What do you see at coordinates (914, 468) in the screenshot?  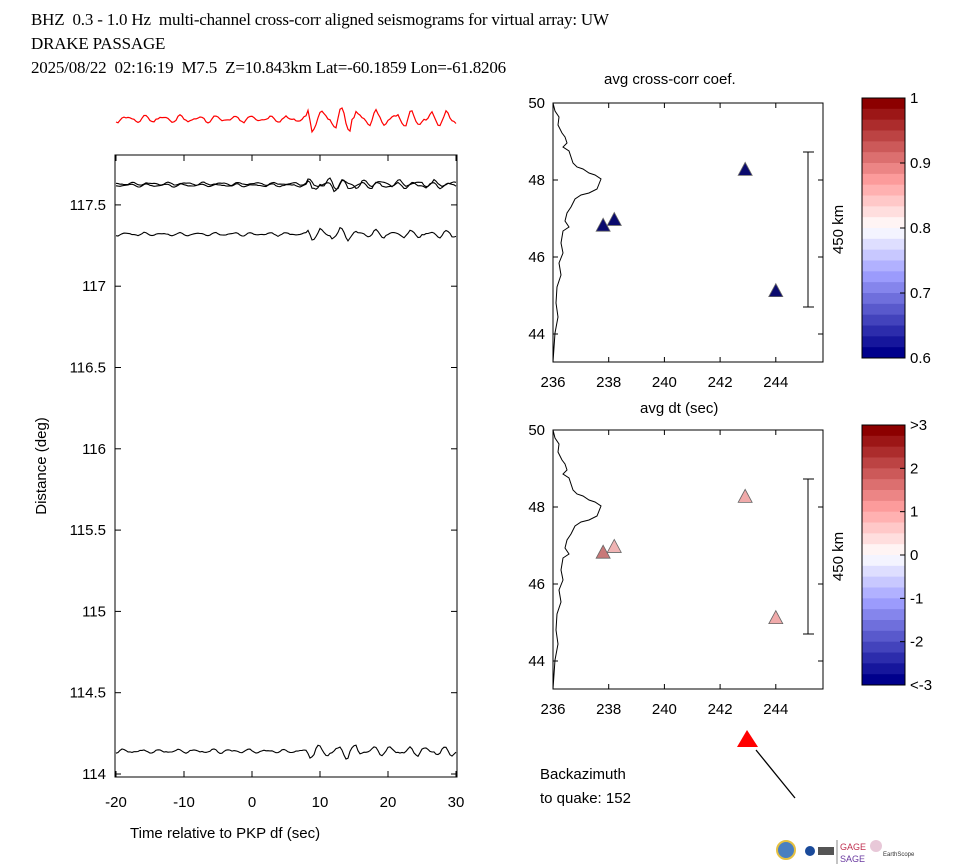 I see `colorbar-tick-label: 2` at bounding box center [914, 468].